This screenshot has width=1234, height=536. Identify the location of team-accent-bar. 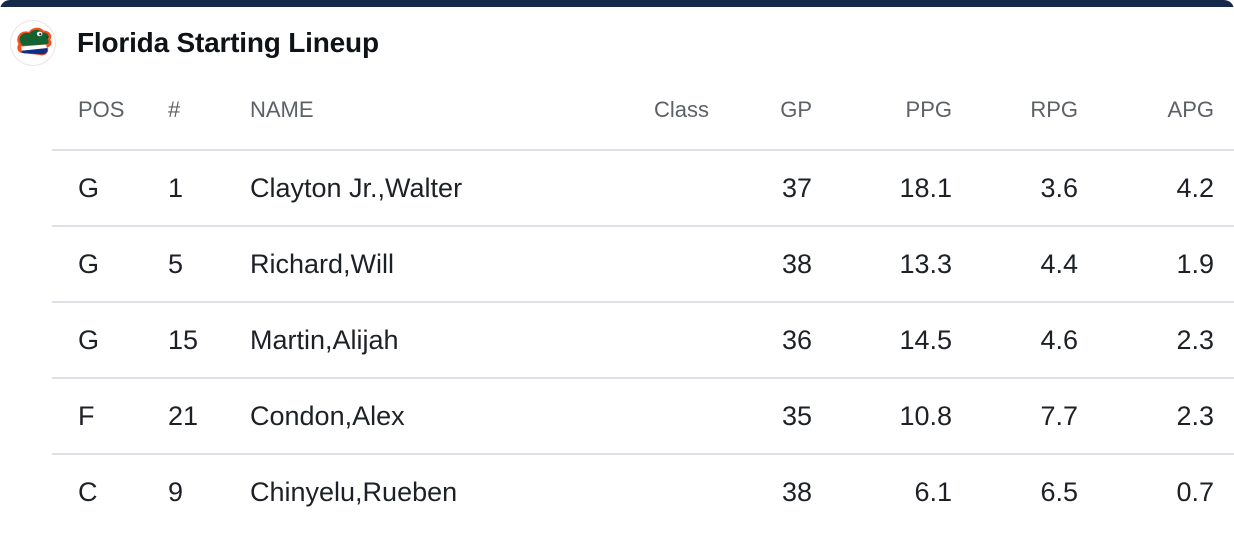
(617, 3).